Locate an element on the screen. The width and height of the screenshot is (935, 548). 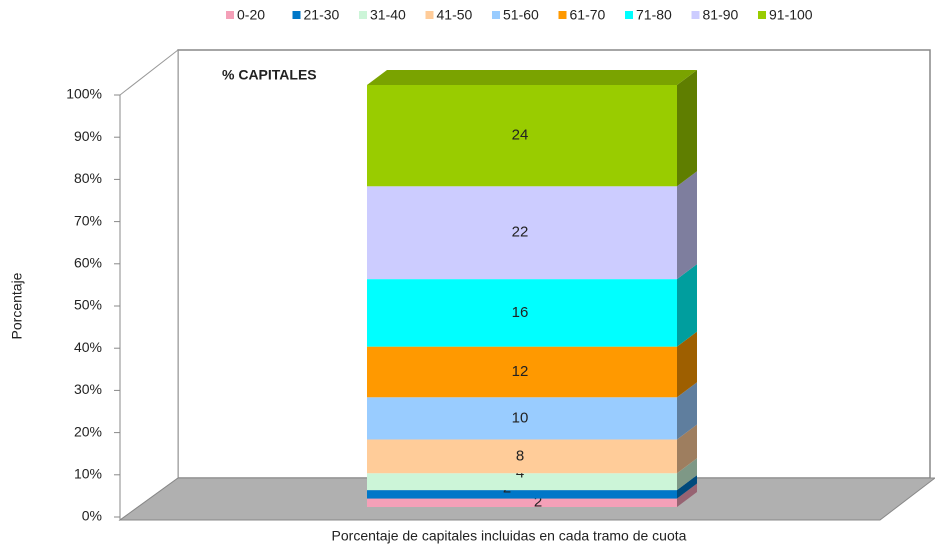
data-label: 24 is located at coordinates (520, 135).